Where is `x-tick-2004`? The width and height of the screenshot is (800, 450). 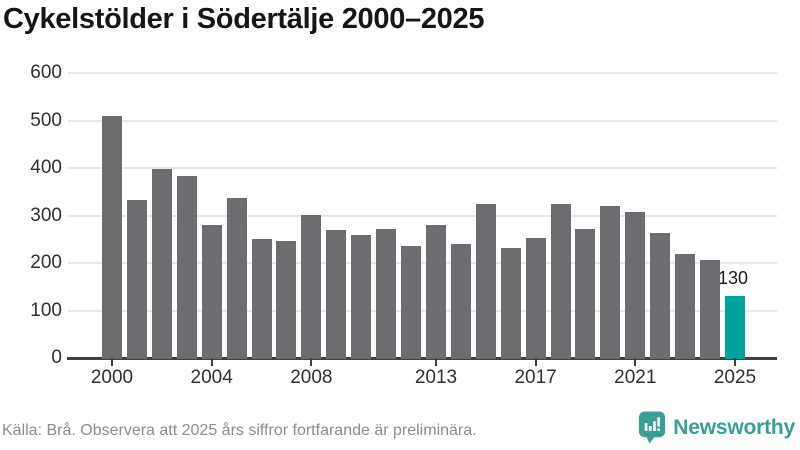 x-tick-2004 is located at coordinates (211, 362).